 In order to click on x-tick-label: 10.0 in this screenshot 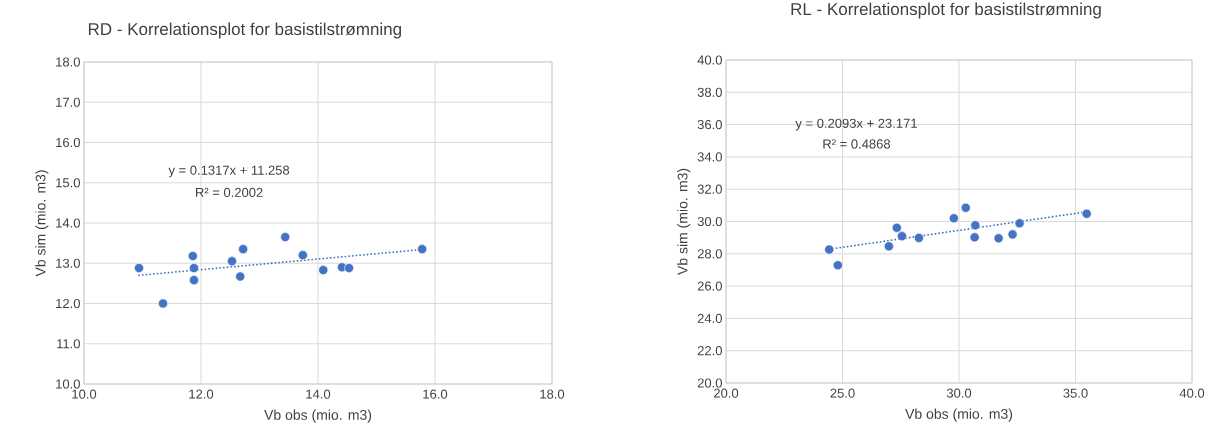, I will do `click(84, 394)`.